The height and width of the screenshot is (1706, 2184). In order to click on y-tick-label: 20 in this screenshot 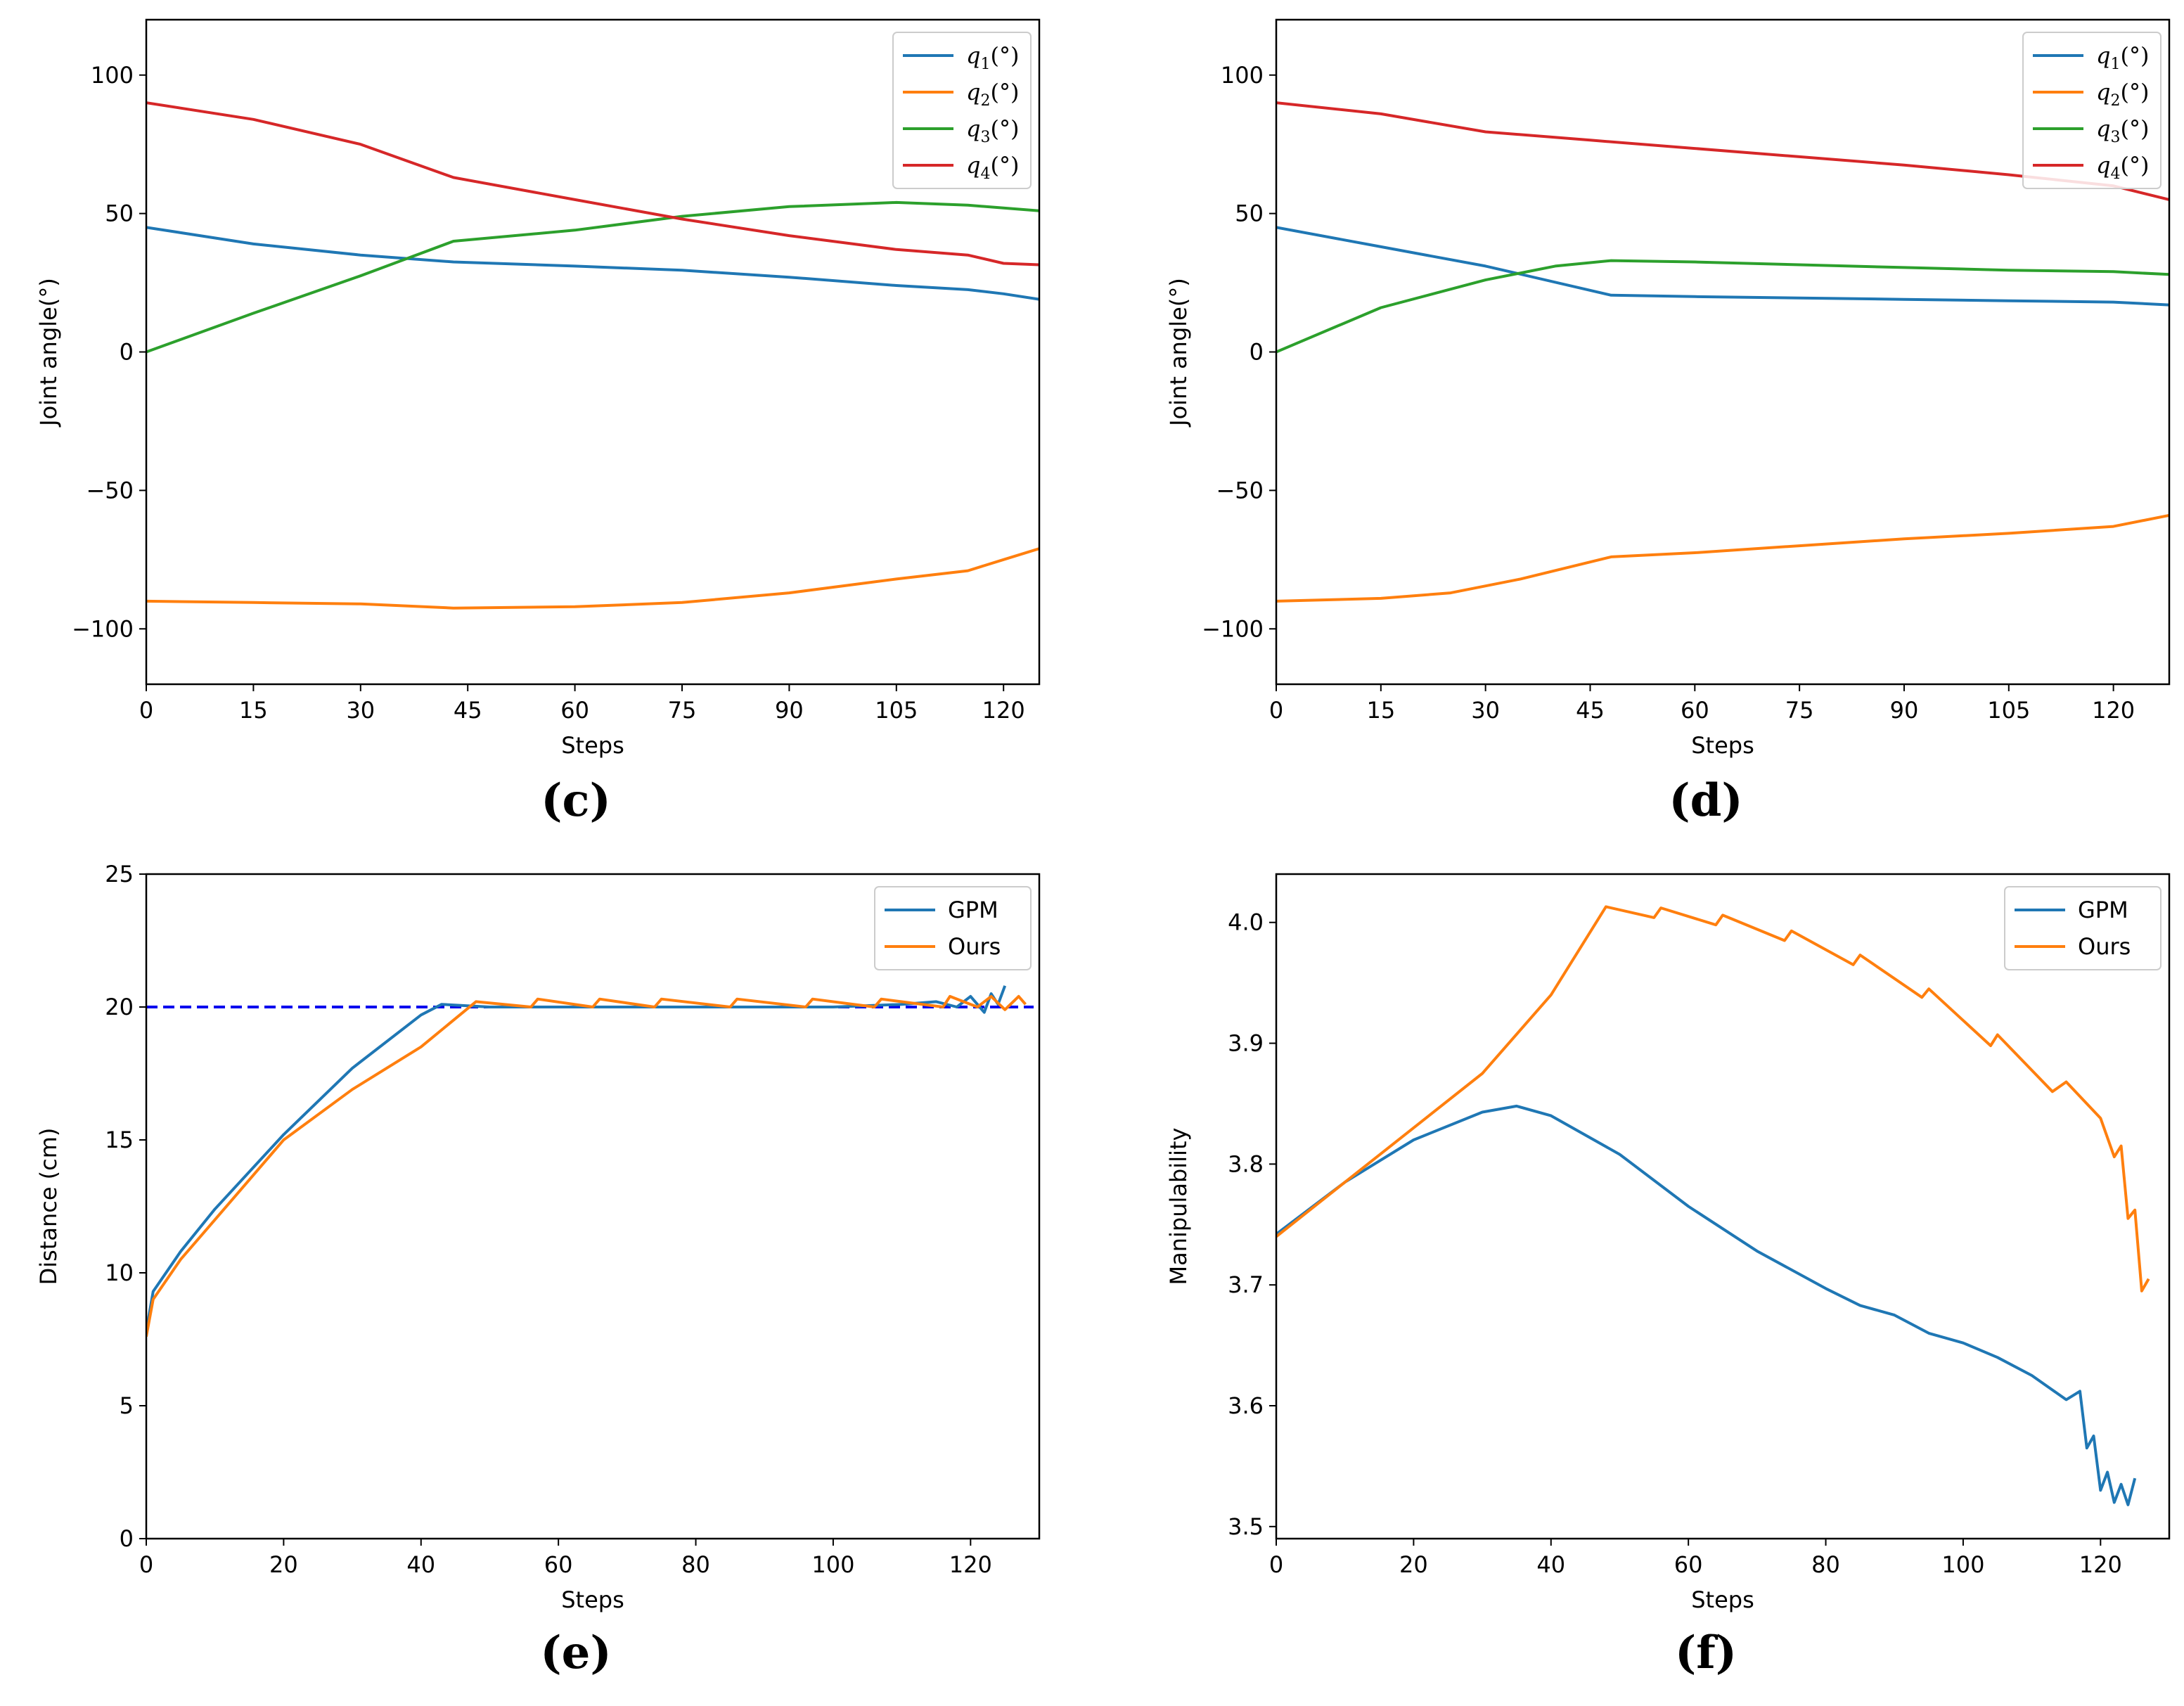, I will do `click(119, 1007)`.